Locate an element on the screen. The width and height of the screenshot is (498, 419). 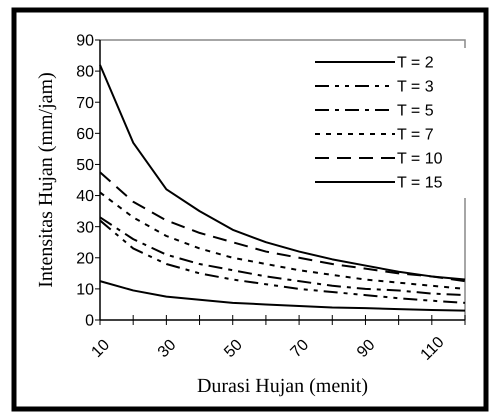
legend-label: T = 7 is located at coordinates (415, 135).